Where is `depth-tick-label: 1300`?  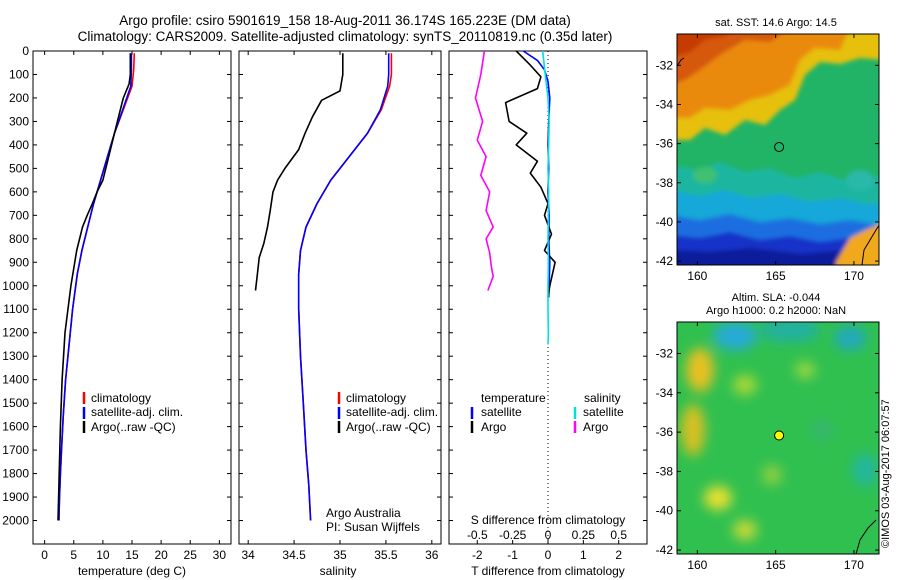
depth-tick-label: 1300 is located at coordinates (15, 356).